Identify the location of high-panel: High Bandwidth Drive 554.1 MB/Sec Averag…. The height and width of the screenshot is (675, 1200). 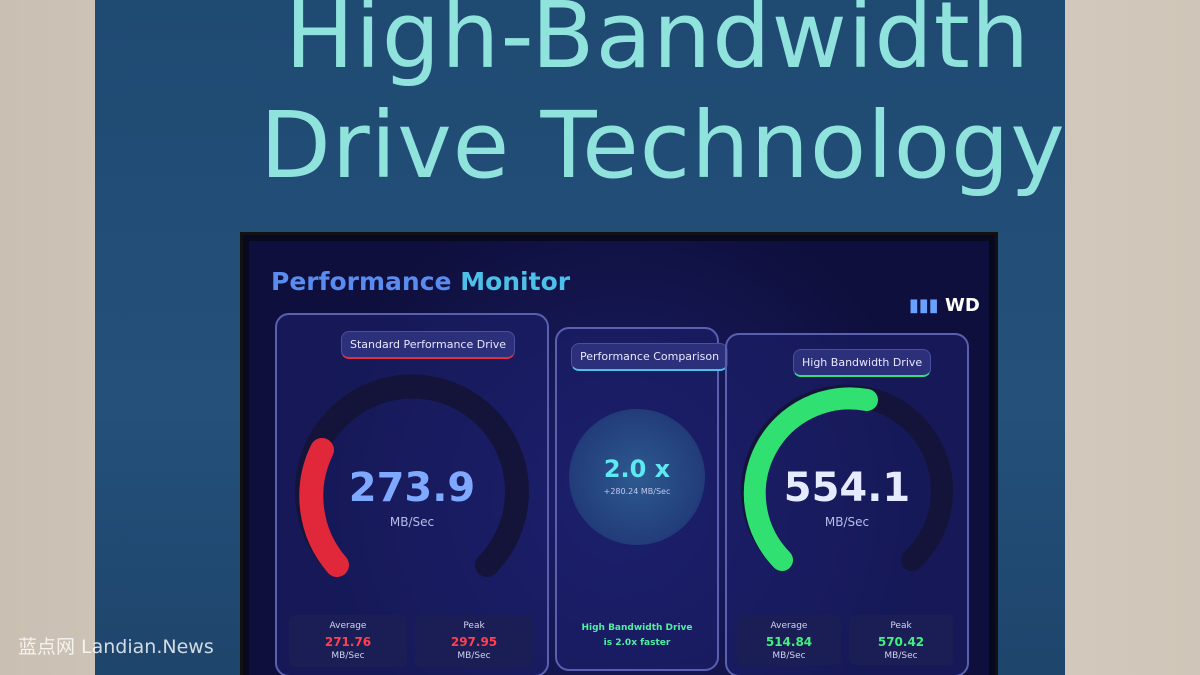
(847, 504).